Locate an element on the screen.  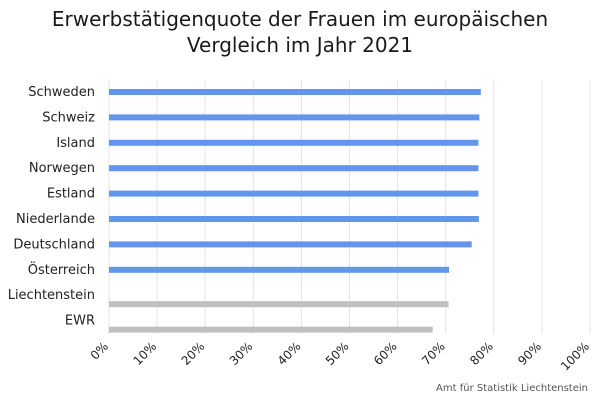
category-label-8: Österreich is located at coordinates (61, 269).